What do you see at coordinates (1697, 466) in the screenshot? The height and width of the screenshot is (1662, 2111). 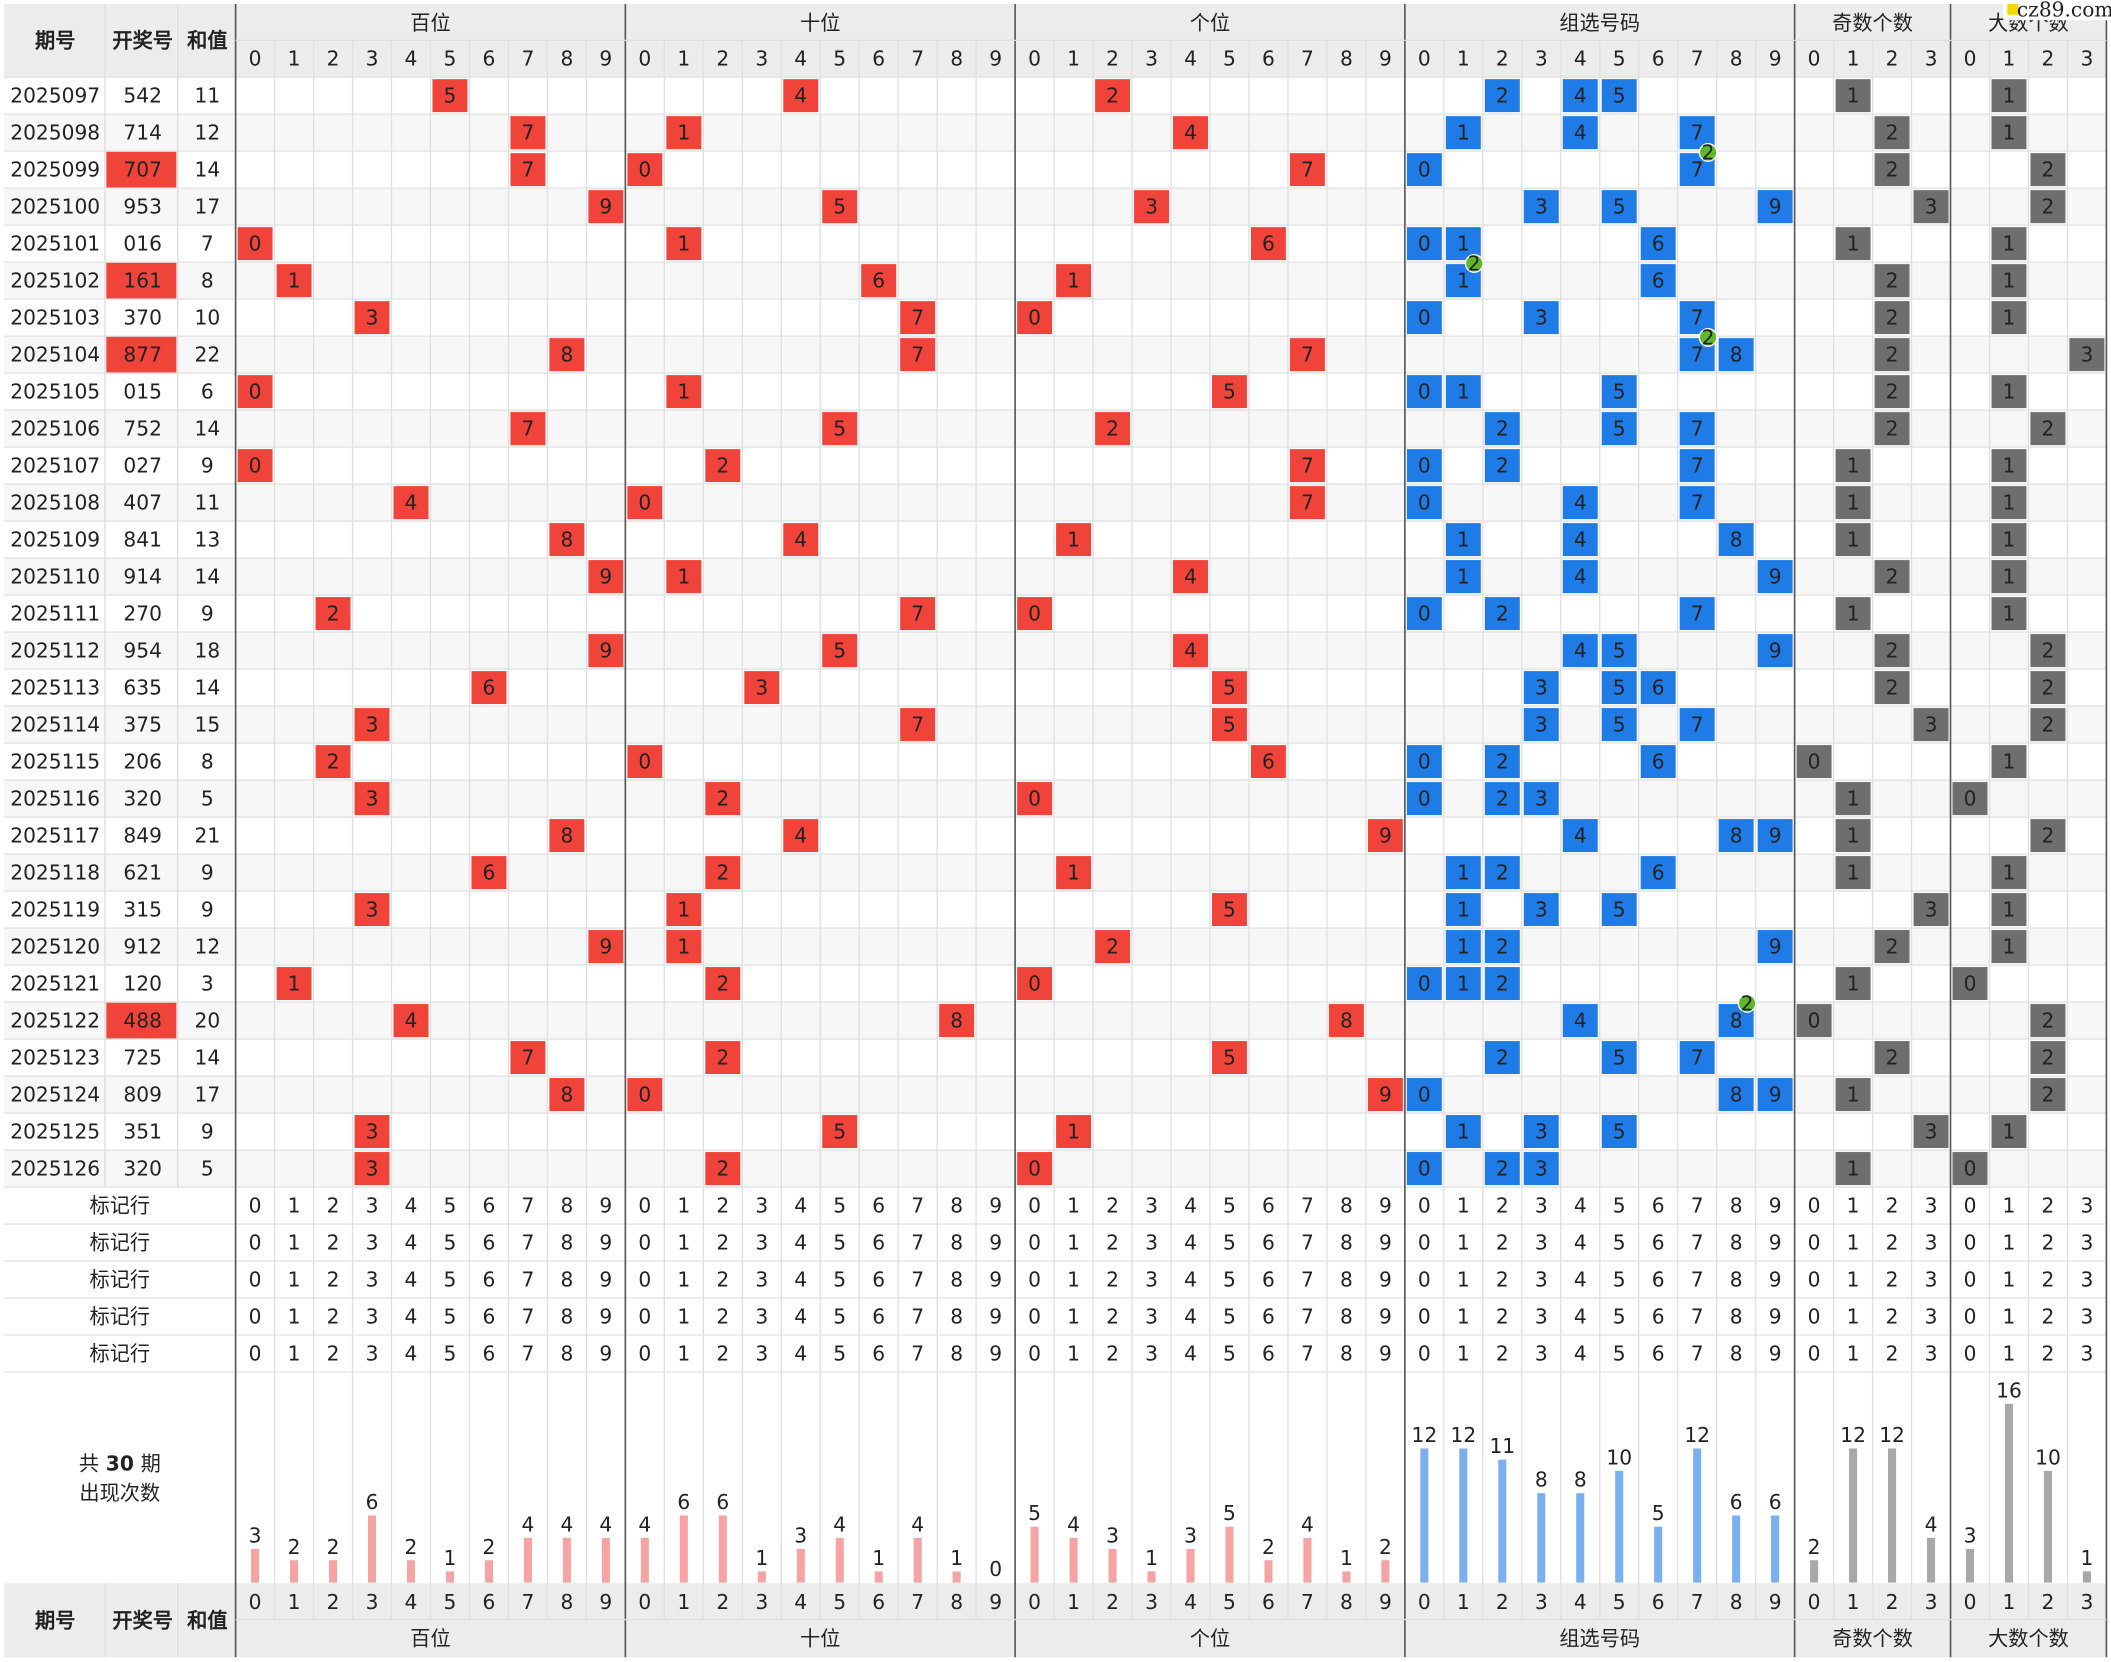 I see `group-digit: 7` at bounding box center [1697, 466].